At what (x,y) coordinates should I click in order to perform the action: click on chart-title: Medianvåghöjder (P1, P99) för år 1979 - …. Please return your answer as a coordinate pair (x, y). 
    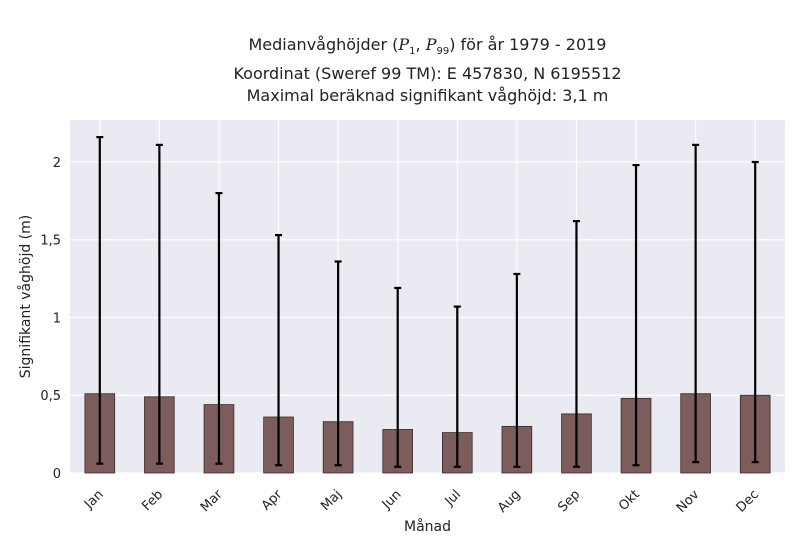
    Looking at the image, I should click on (427, 70).